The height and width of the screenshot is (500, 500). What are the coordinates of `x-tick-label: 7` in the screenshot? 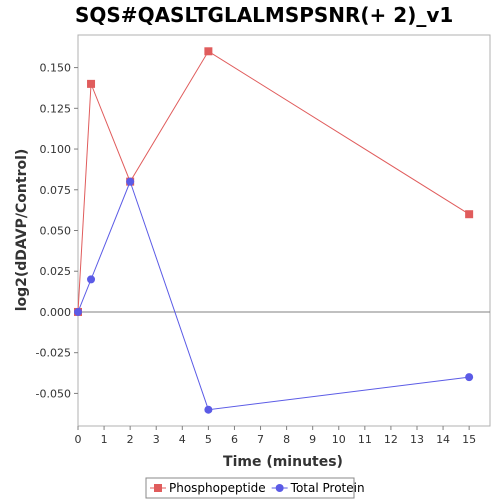 It's located at (260, 439).